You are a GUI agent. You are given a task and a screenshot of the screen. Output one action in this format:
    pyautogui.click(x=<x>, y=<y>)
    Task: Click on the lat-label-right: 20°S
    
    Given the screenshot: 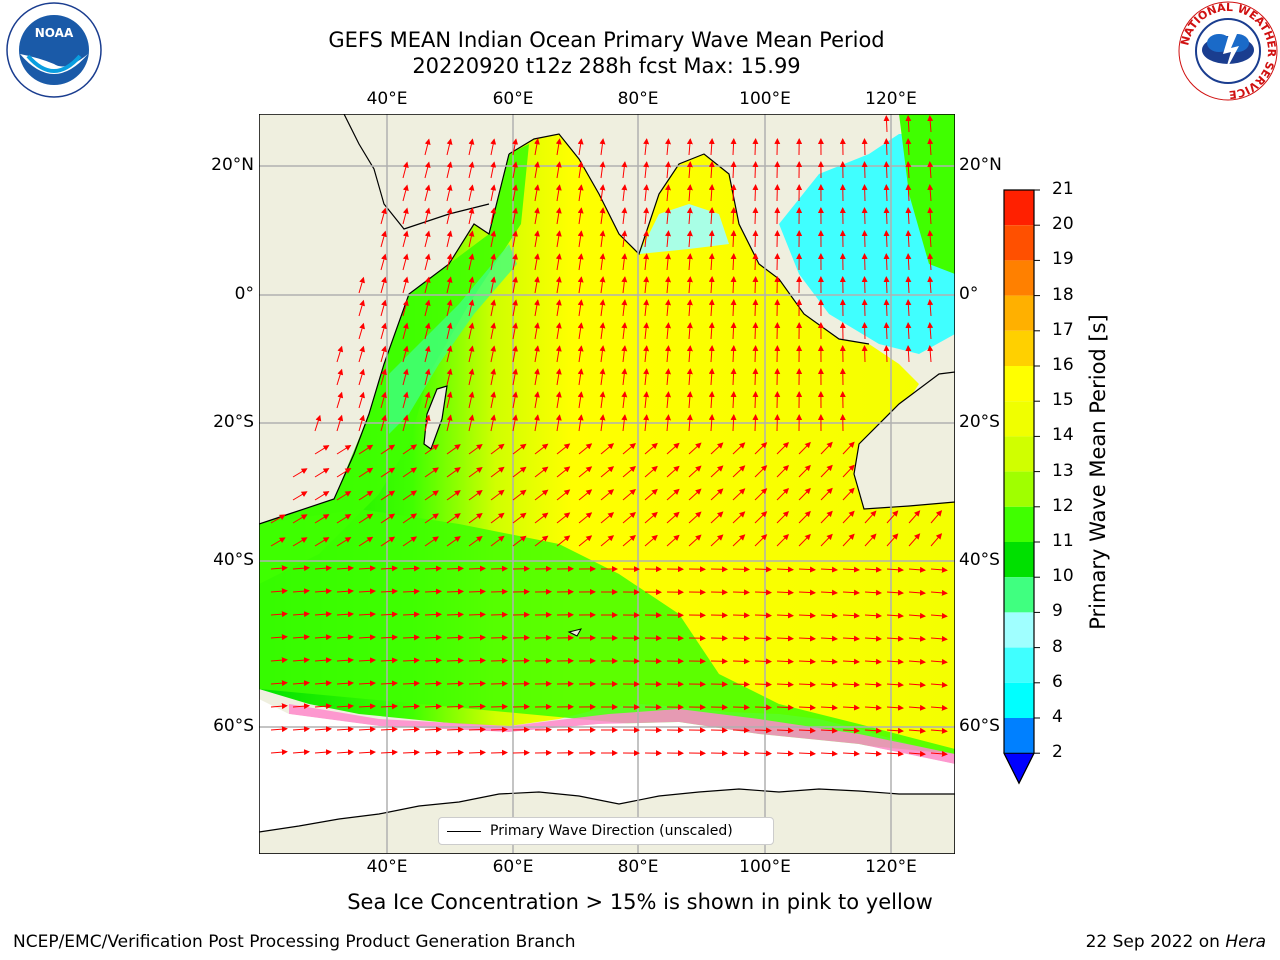 What is the action you would take?
    pyautogui.click(x=979, y=422)
    